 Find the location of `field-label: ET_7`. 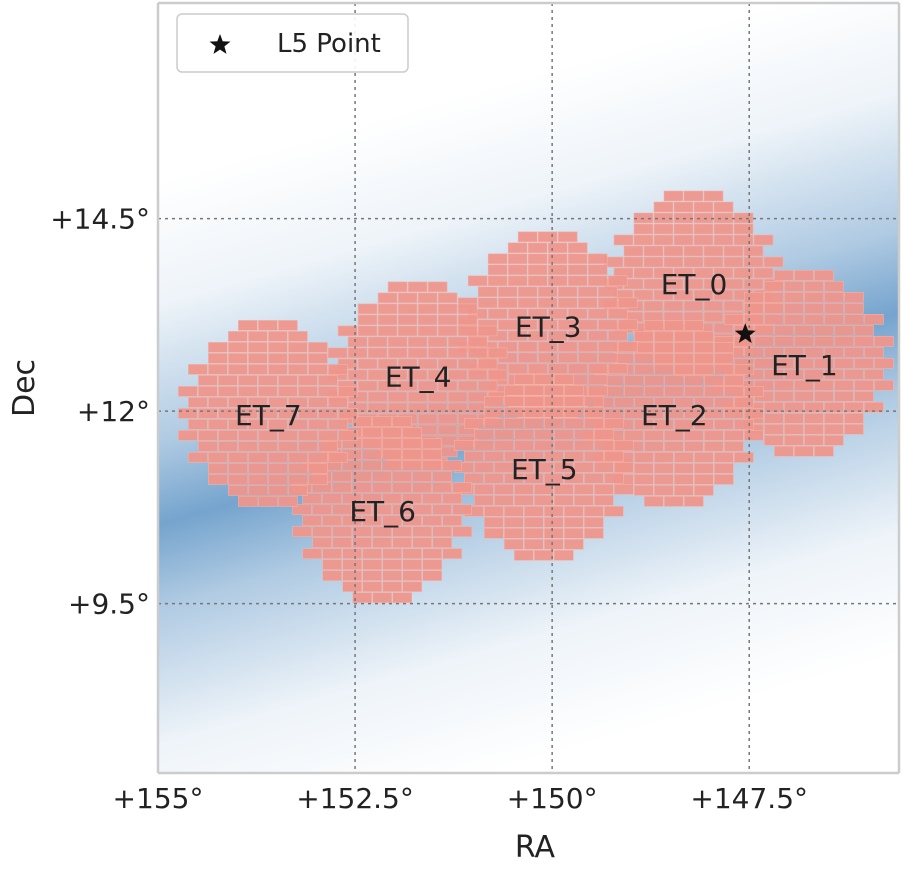

field-label: ET_7 is located at coordinates (268, 415).